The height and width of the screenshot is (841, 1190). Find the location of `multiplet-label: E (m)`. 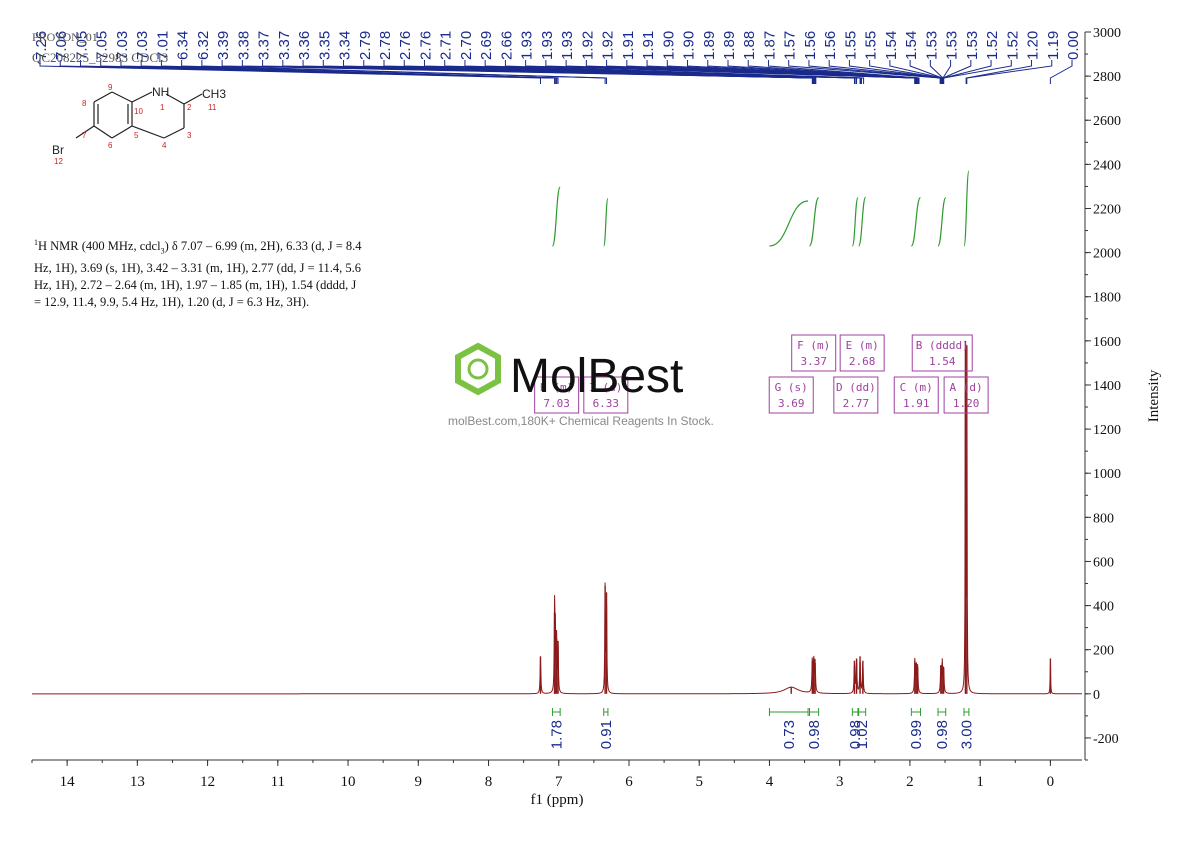

multiplet-label: E (m) is located at coordinates (862, 345).